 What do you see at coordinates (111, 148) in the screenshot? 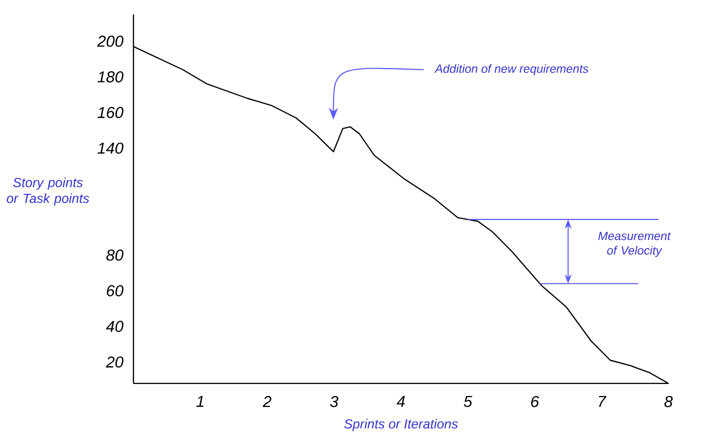
I see `y-tick-label: 140` at bounding box center [111, 148].